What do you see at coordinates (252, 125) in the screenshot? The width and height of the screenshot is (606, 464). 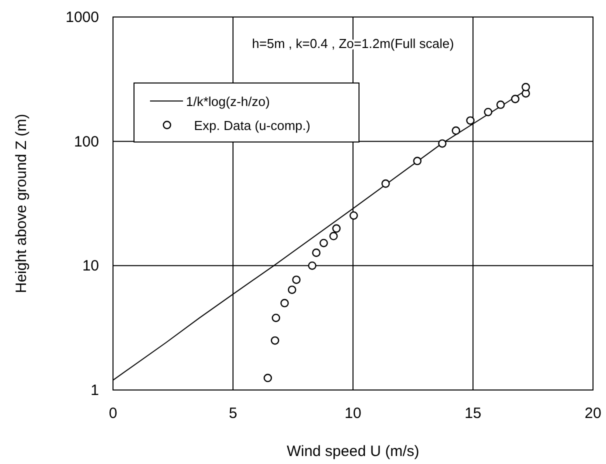 I see `legend-label: Exp. Data (u-comp.)` at bounding box center [252, 125].